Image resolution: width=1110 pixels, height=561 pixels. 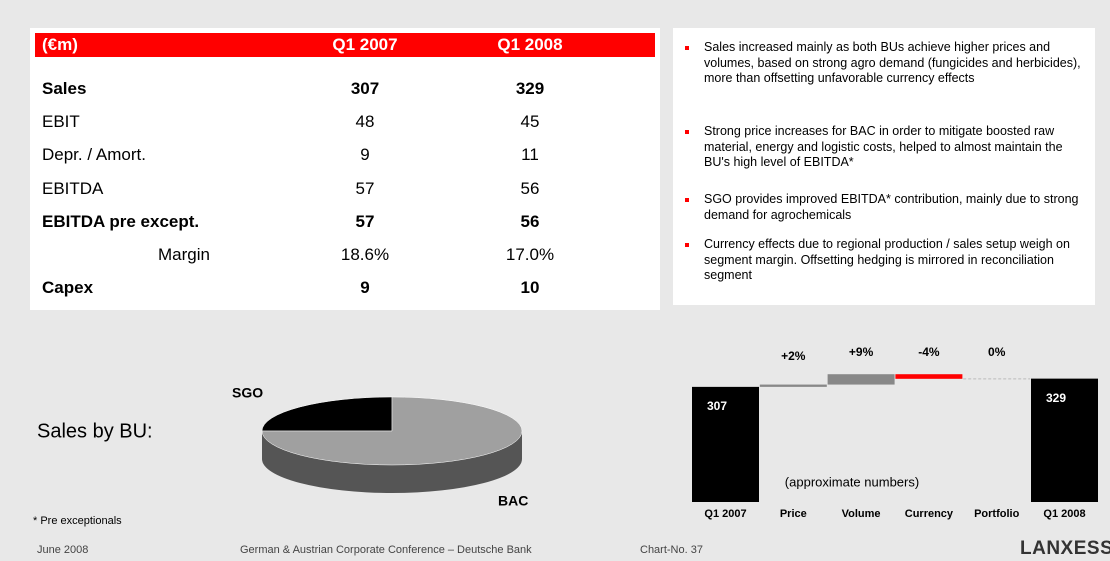 I want to click on x-tick-label: Price, so click(x=793, y=514).